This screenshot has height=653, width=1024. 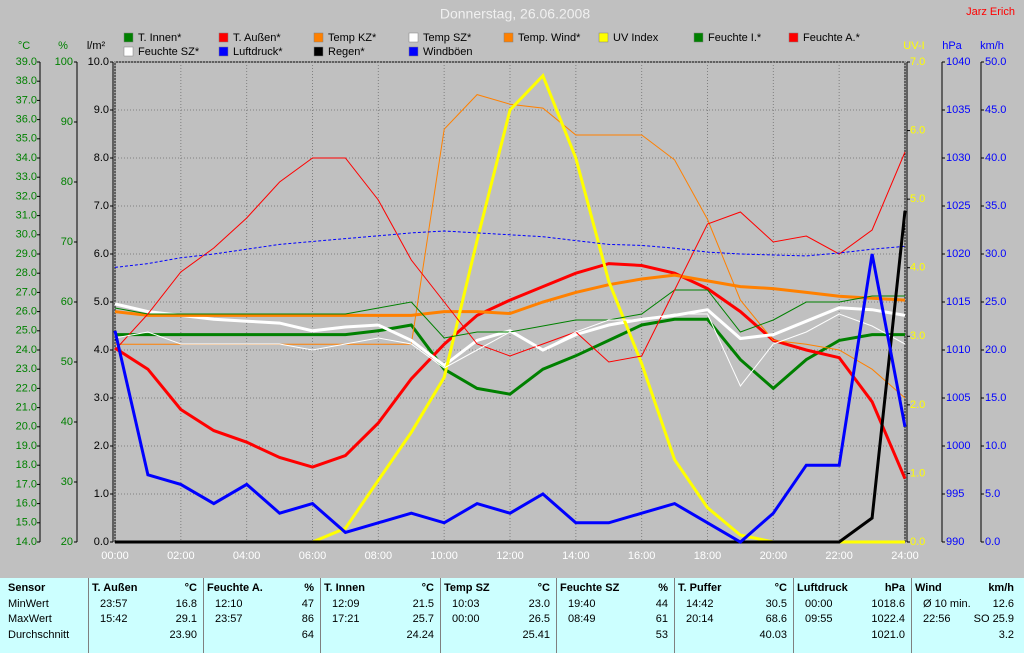 I want to click on y-tick-label: 27.0, so click(x=26, y=292).